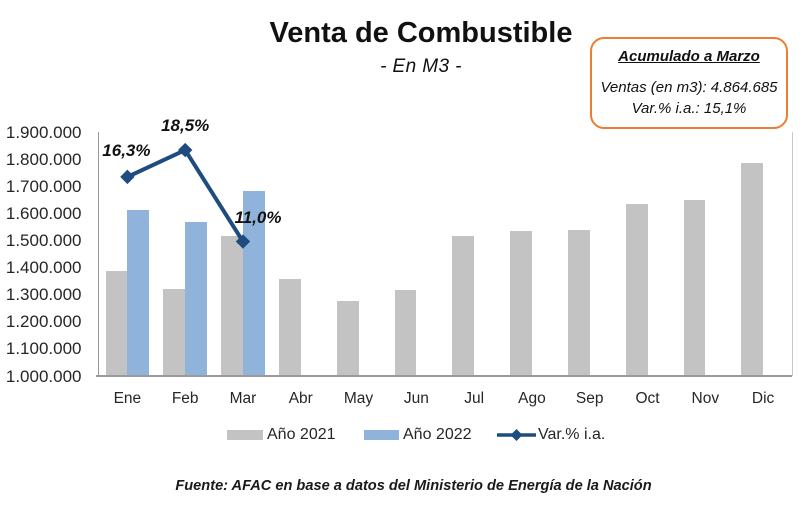 Image resolution: width=800 pixels, height=510 pixels. Describe the element at coordinates (185, 125) in the screenshot. I see `var-line-label-feb: 18,5%` at that location.